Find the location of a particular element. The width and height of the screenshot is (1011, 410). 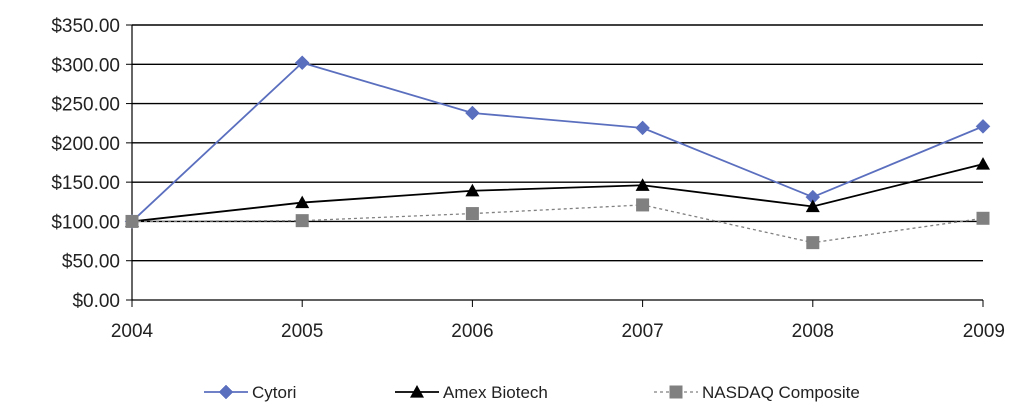

y-tick-label-7: $350.00 is located at coordinates (85, 26).